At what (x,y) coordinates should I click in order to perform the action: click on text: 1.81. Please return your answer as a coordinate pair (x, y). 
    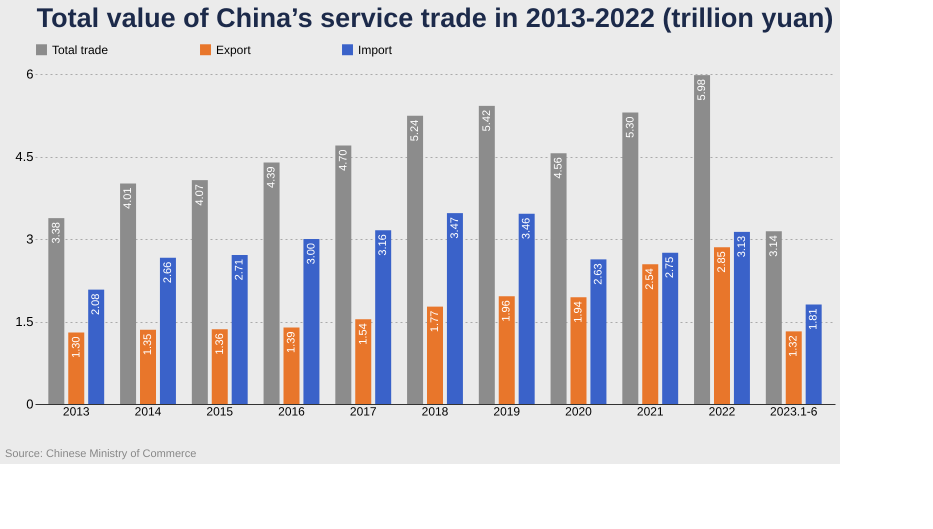
    Looking at the image, I should click on (814, 319).